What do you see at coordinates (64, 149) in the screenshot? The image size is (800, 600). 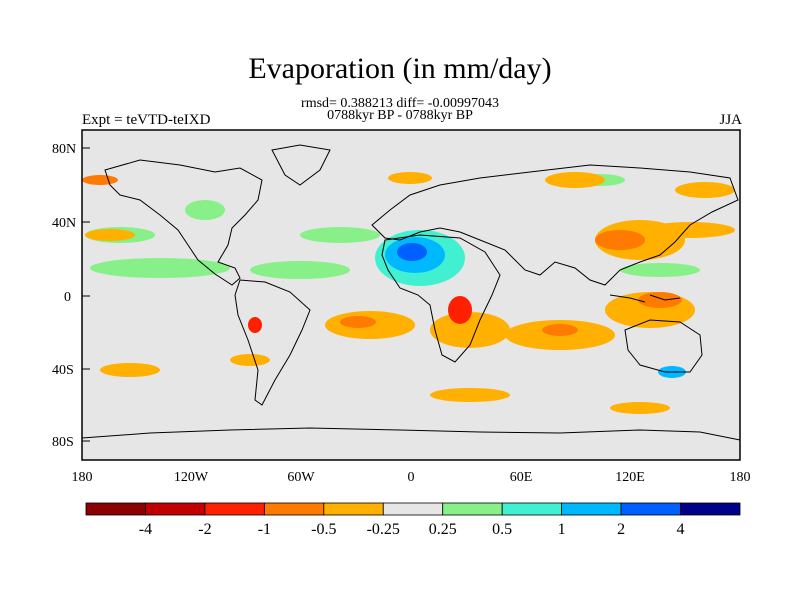 I see `y-tick-label: 80N` at bounding box center [64, 149].